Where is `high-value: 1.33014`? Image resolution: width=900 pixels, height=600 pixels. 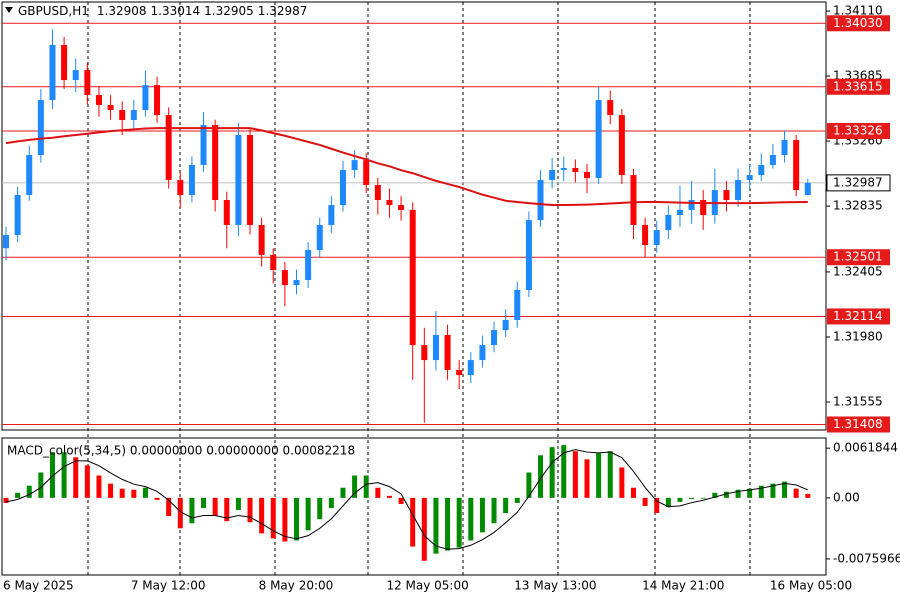 high-value: 1.33014 is located at coordinates (176, 11).